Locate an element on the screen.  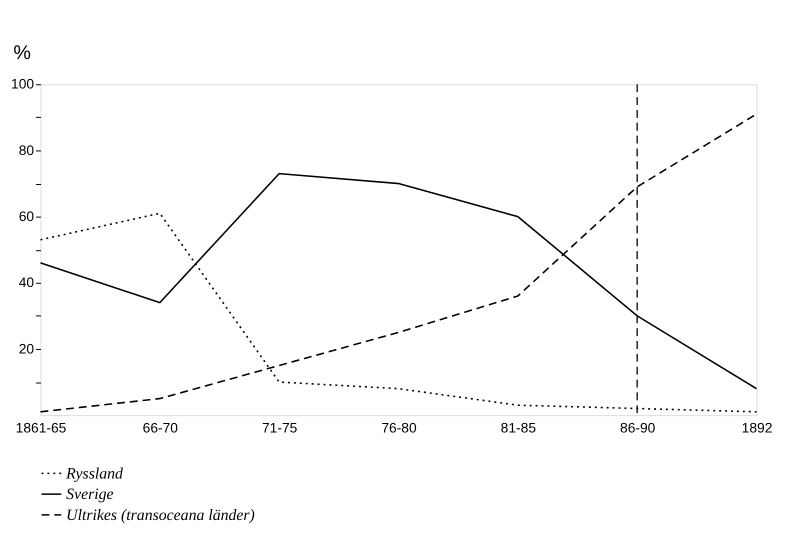
legend-label: Ryssland is located at coordinates (94, 473).